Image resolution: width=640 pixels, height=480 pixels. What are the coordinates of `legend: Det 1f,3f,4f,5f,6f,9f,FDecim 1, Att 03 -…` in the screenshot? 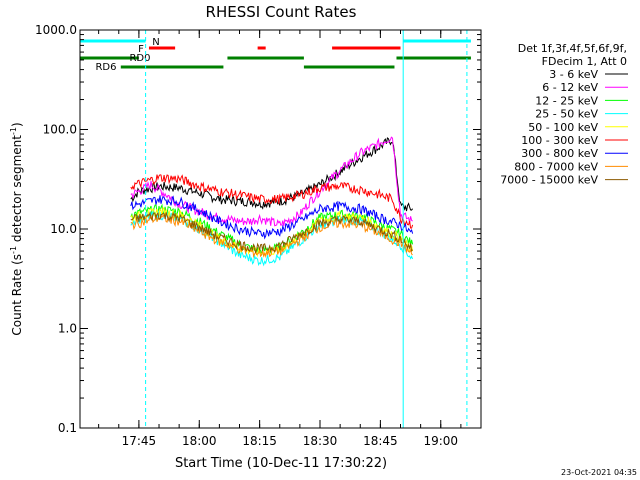 It's located at (564, 114).